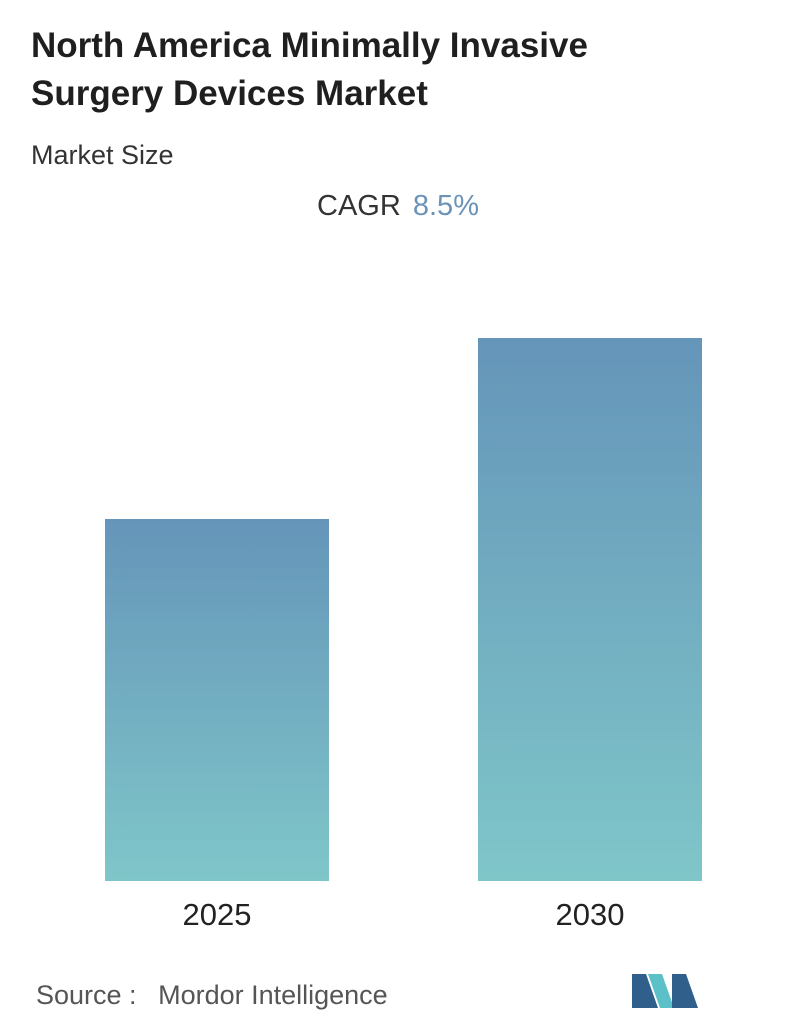 The height and width of the screenshot is (1034, 796). I want to click on chart-title-line-2: Surgery Devices Market, so click(229, 93).